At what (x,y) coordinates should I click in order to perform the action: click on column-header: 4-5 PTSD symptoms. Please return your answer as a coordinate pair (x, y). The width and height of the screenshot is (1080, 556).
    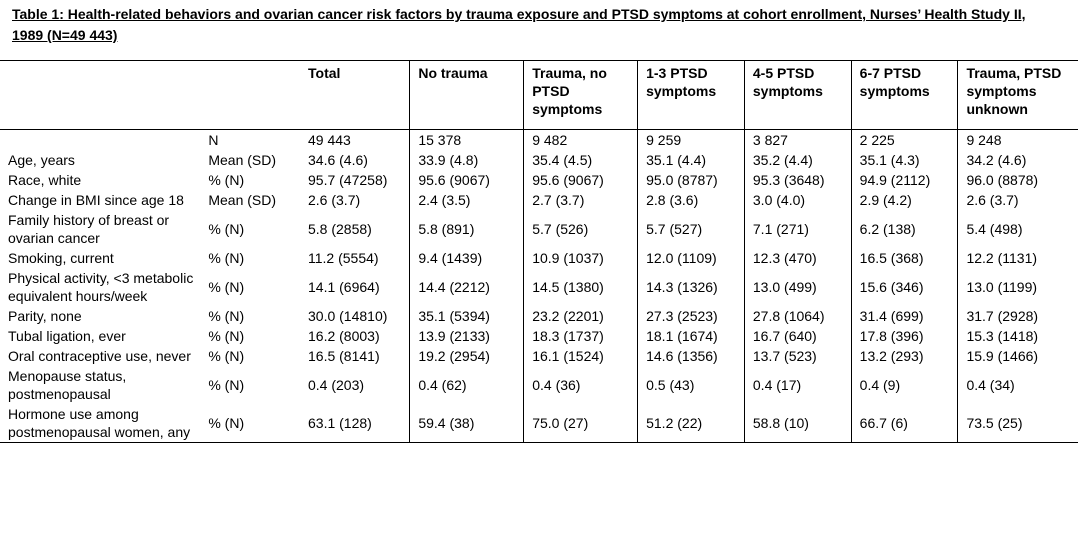
    Looking at the image, I should click on (797, 95).